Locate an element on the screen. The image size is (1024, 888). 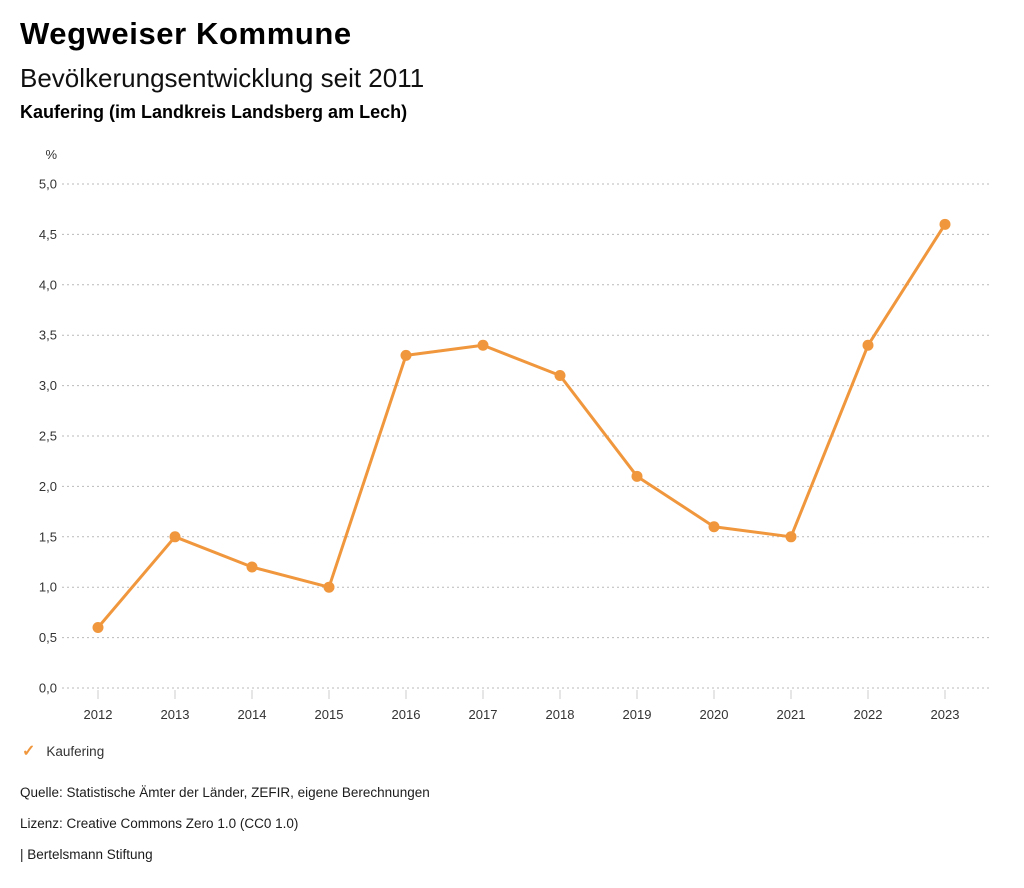
y-tick-label: 0,5 is located at coordinates (48, 637).